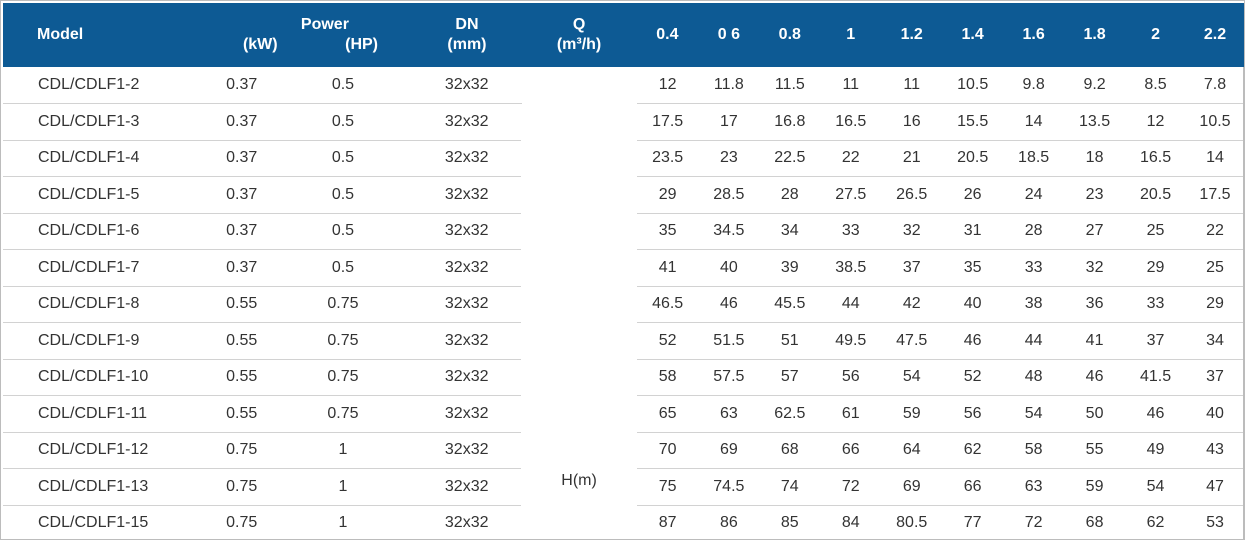  What do you see at coordinates (1155, 231) in the screenshot?
I see `head-value-cell: 25` at bounding box center [1155, 231].